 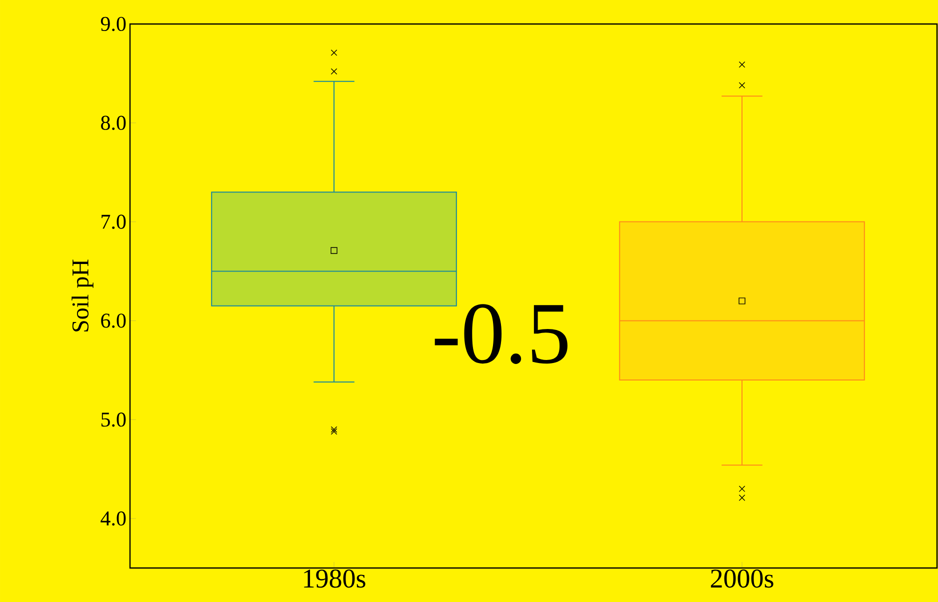 What do you see at coordinates (113, 24) in the screenshot?
I see `y-tick-label: 9.0` at bounding box center [113, 24].